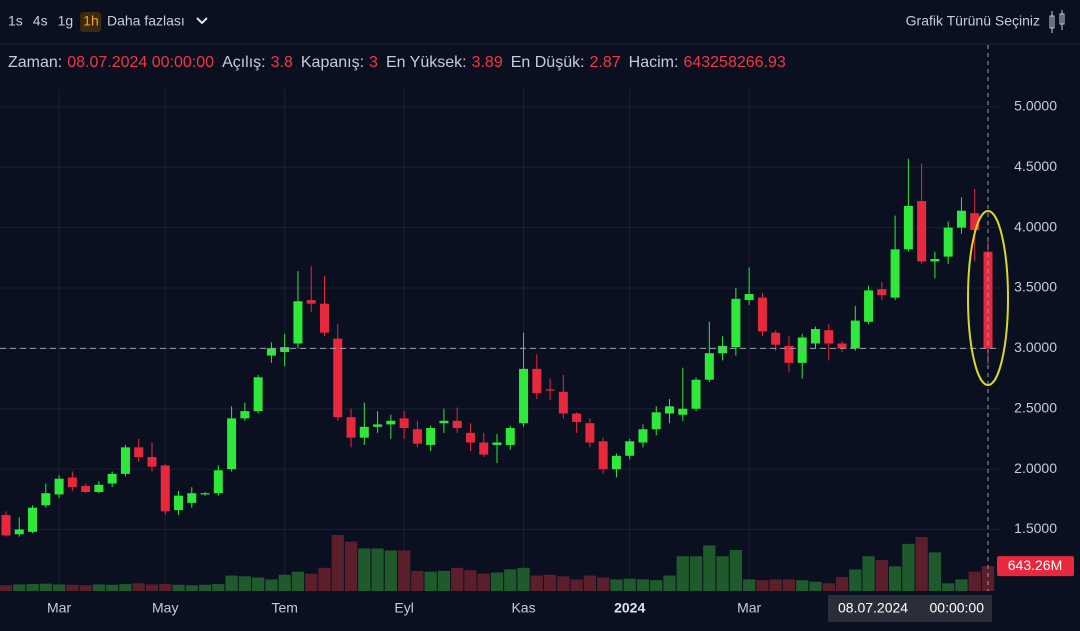  What do you see at coordinates (734, 62) in the screenshot?
I see `info-value: 643258266.93` at bounding box center [734, 62].